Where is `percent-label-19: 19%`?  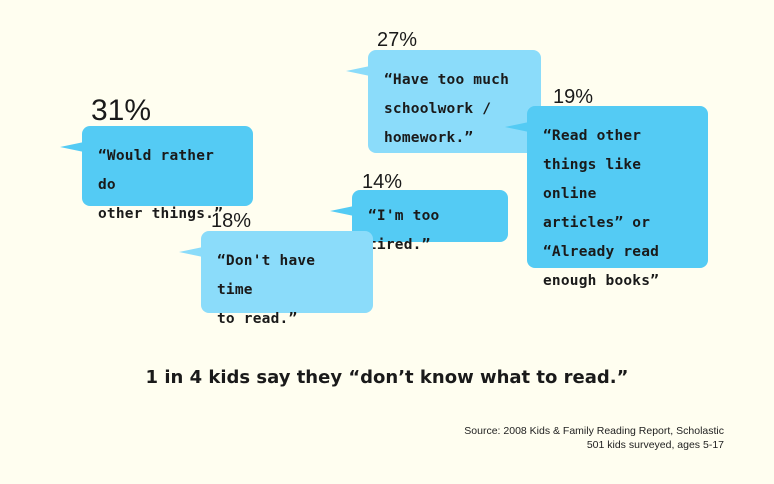
percent-label-19: 19% is located at coordinates (573, 97).